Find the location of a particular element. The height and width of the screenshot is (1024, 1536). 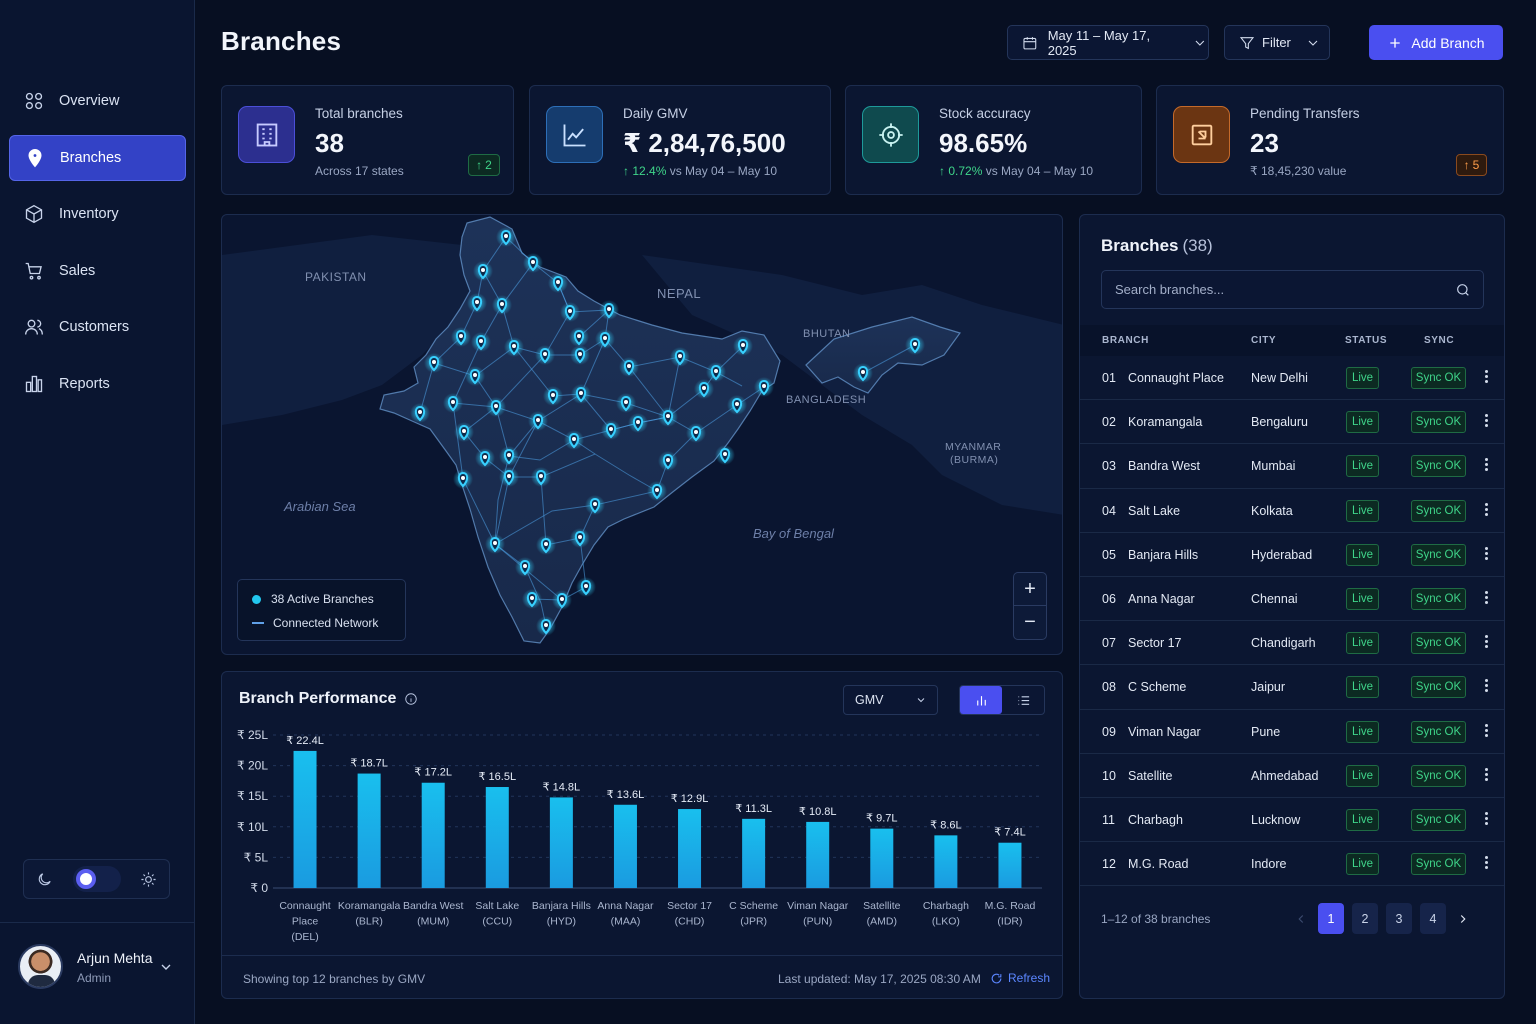

table-row: 10 Satellite Ahmedabad Live Sync OK is located at coordinates (1292, 776).